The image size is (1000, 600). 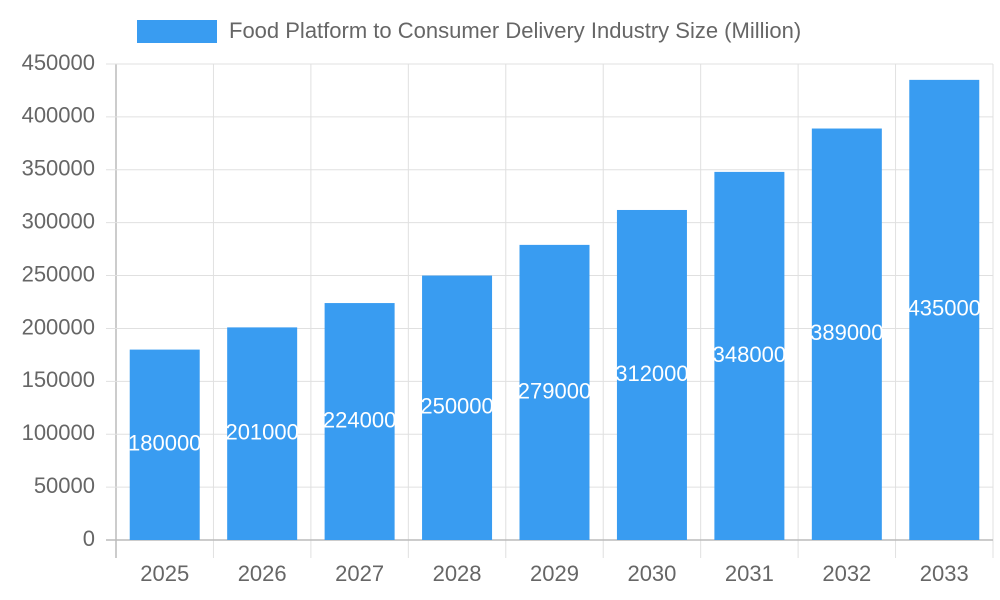 I want to click on y-tick-label: 0, so click(x=89, y=538).